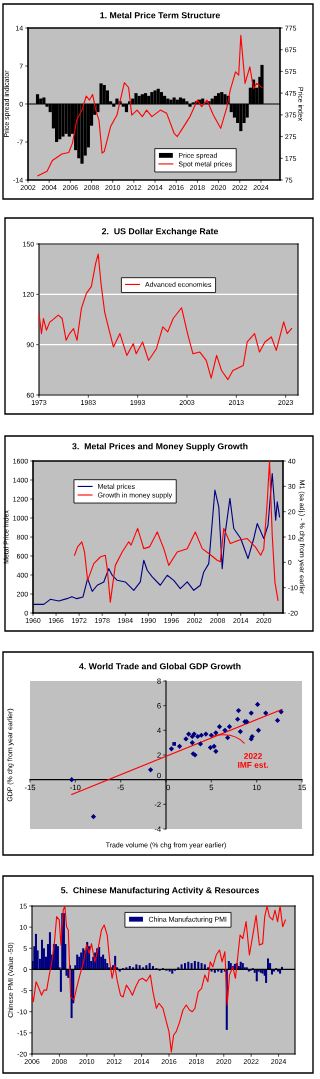 Image resolution: width=320 pixels, height=1079 pixels. I want to click on chart-title: 2. US Dollar Exchange Rate, so click(160, 232).